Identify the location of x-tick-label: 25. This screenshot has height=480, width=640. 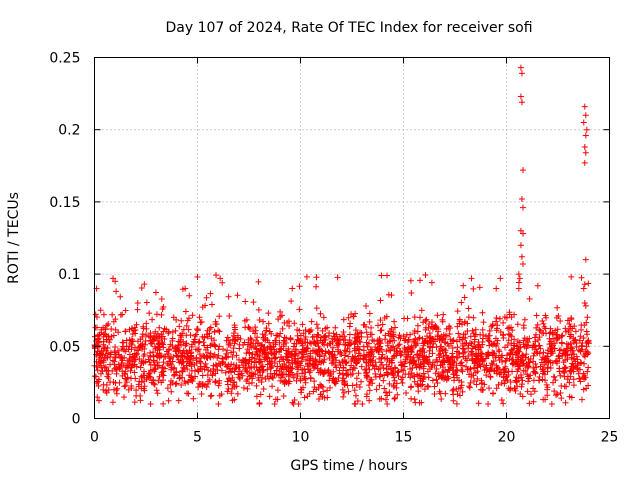
(610, 438).